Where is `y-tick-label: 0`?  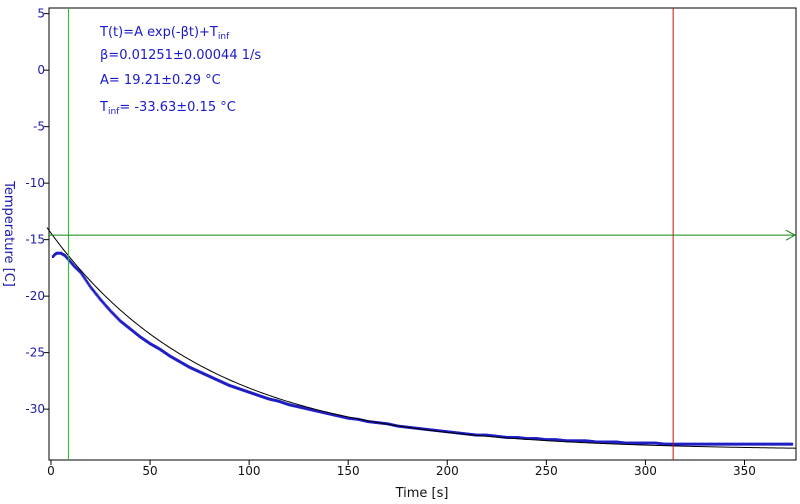
y-tick-label: 0 is located at coordinates (41, 70).